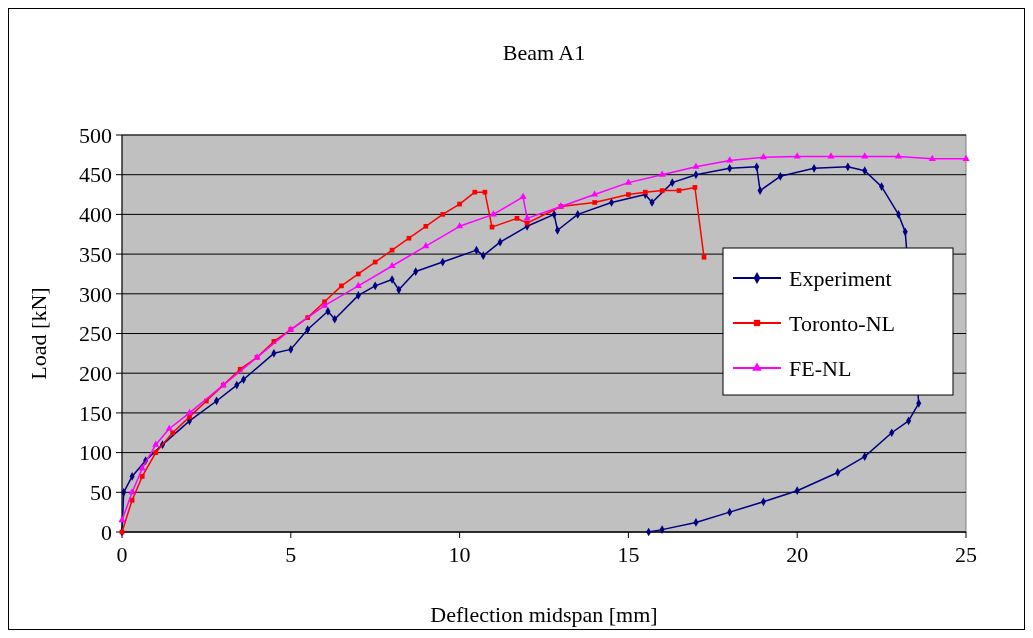 The width and height of the screenshot is (1033, 638). I want to click on y-tick-label: 350, so click(95, 254).